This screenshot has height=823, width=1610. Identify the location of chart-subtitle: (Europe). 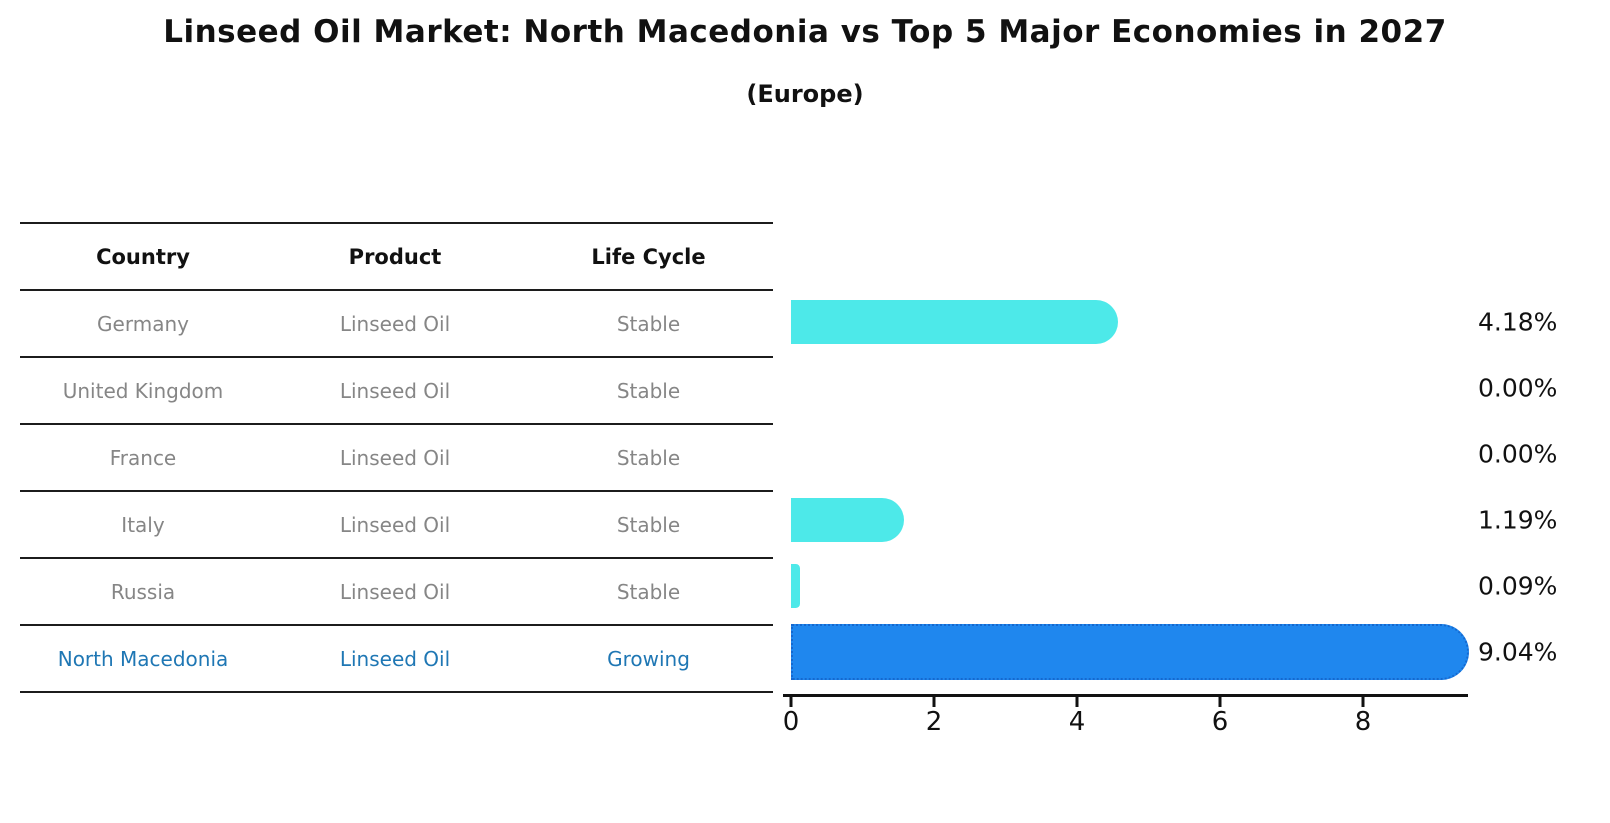
(805, 94).